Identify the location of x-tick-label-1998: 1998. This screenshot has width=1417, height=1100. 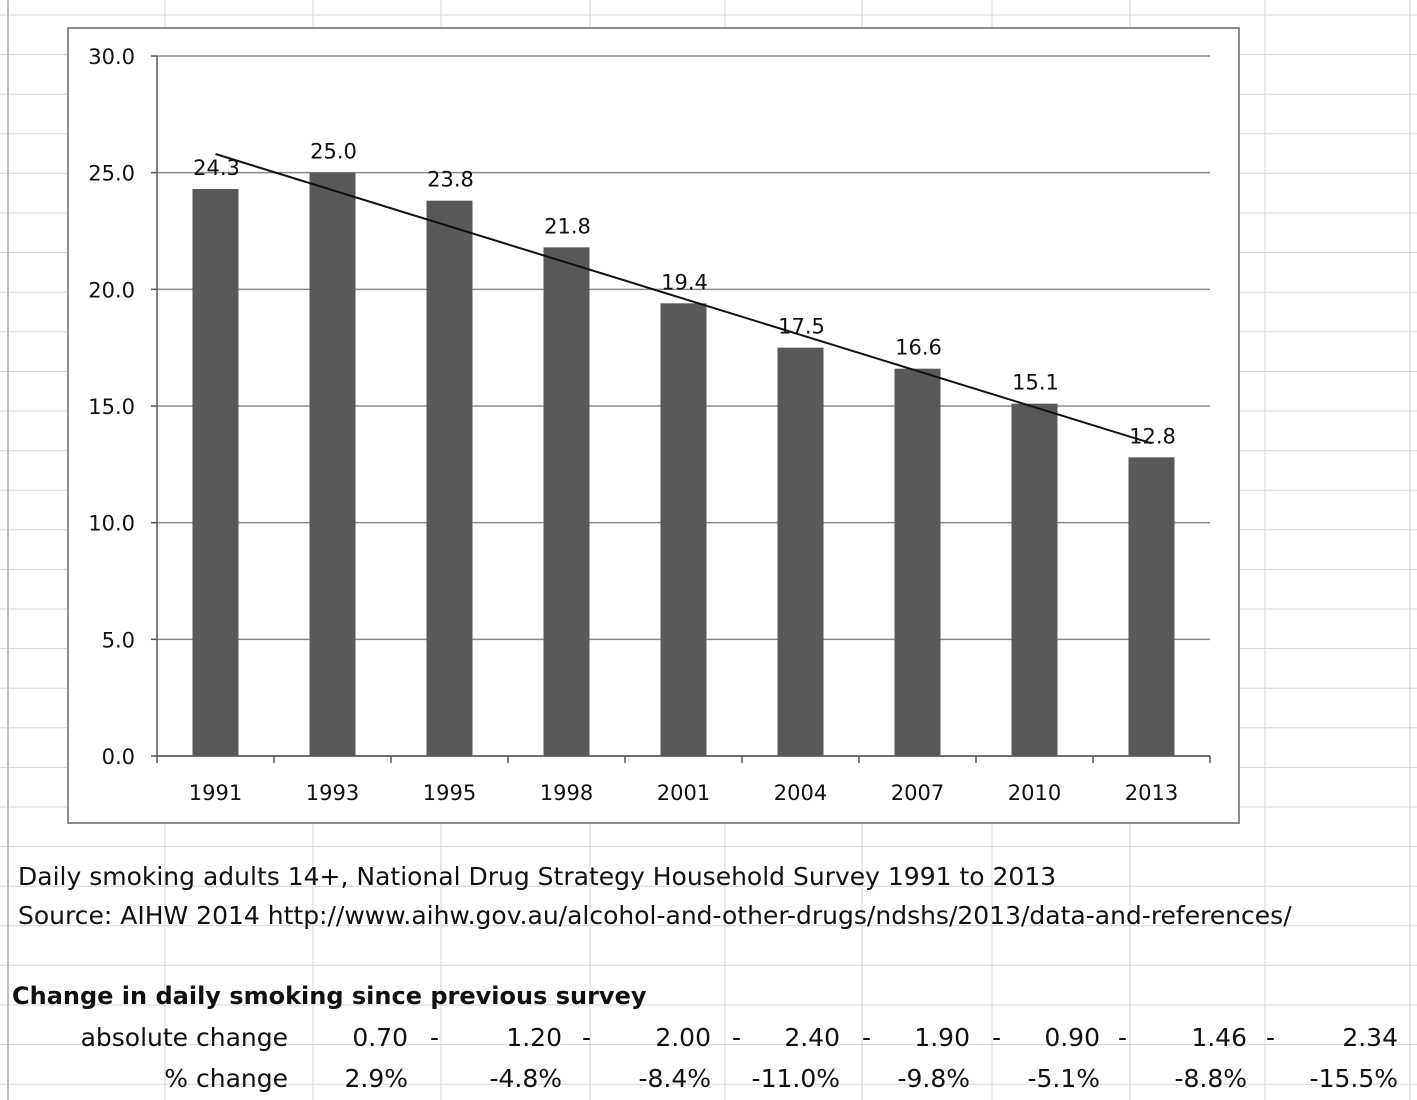
(566, 793).